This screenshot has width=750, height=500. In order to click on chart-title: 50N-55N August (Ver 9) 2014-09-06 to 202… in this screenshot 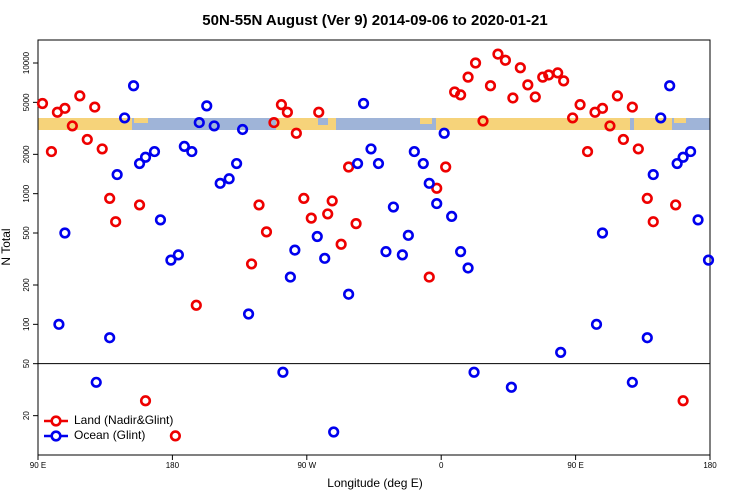, I will do `click(374, 20)`.